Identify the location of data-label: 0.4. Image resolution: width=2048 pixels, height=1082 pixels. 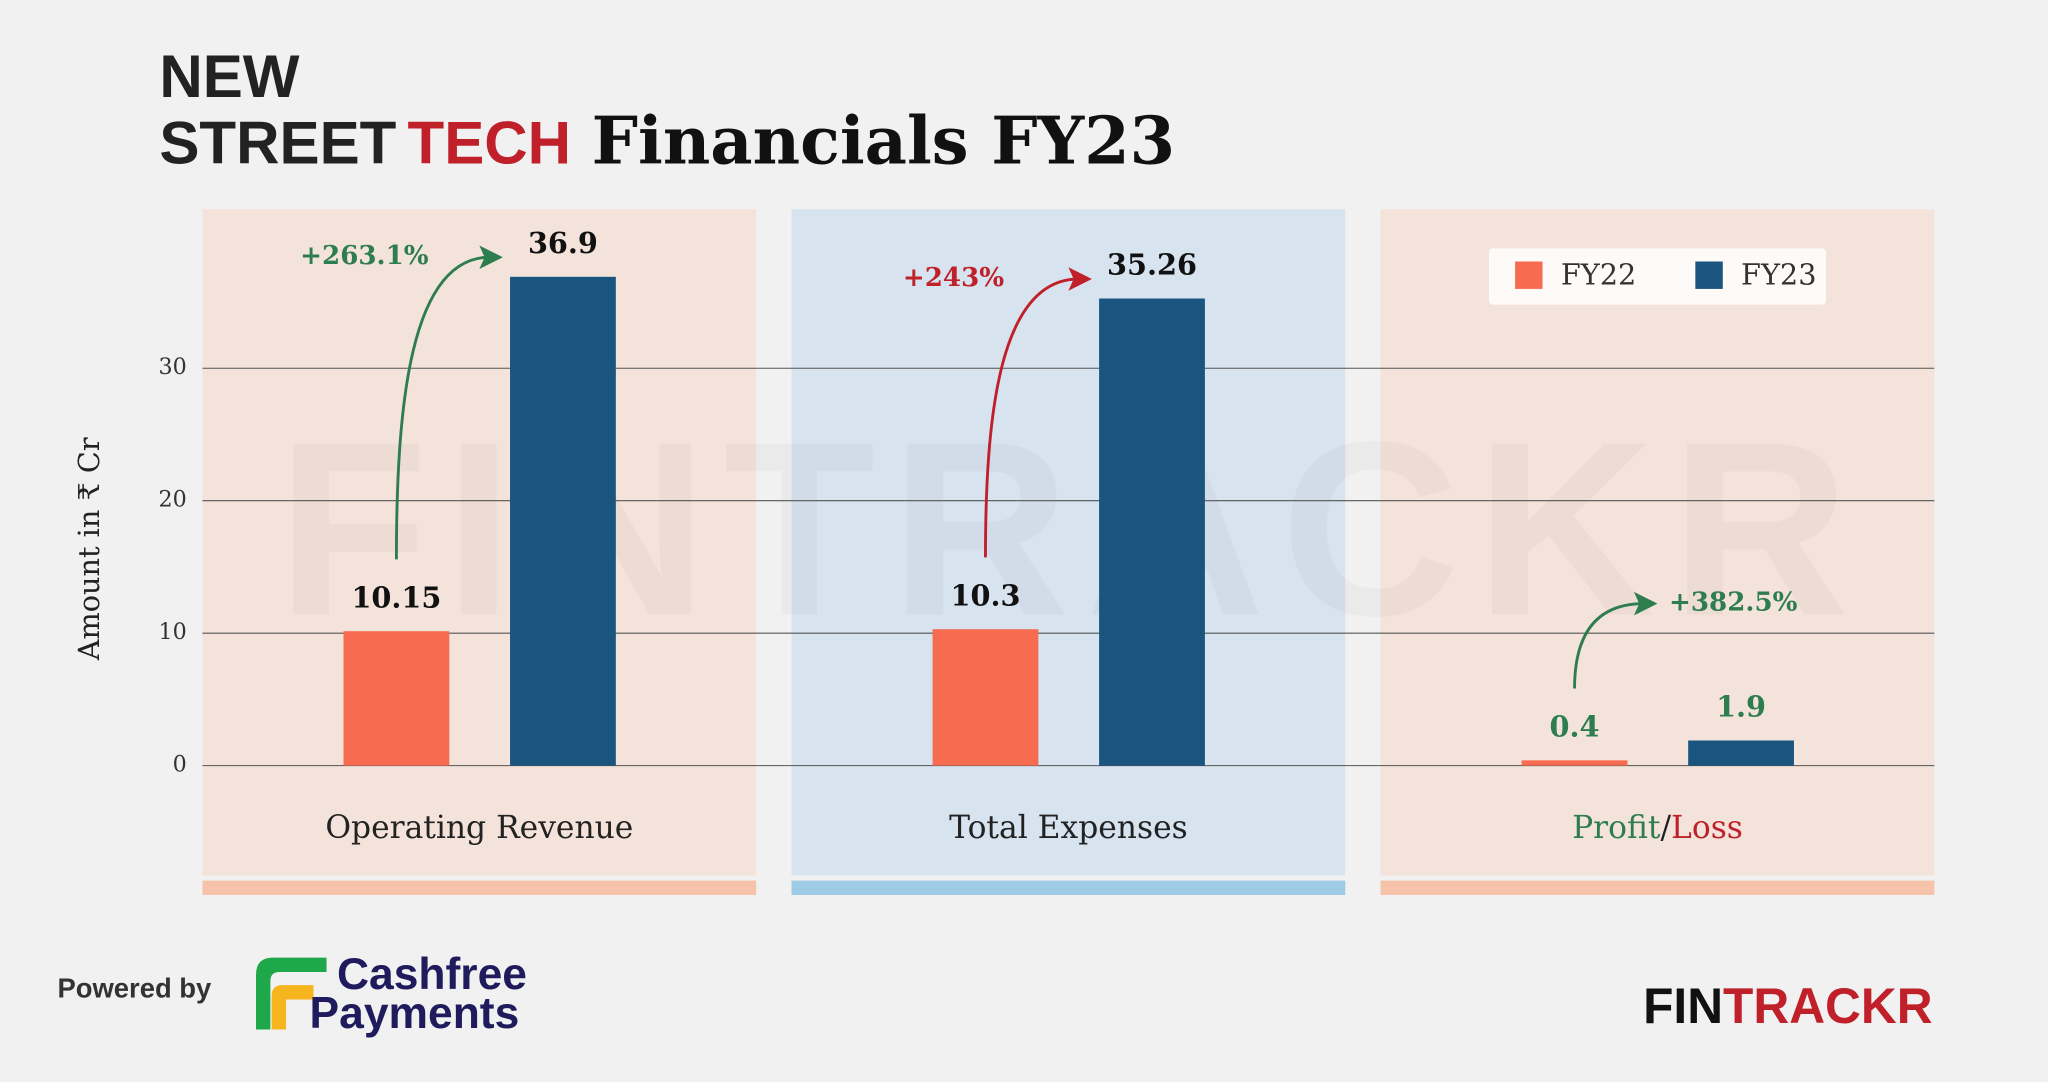
(1575, 727).